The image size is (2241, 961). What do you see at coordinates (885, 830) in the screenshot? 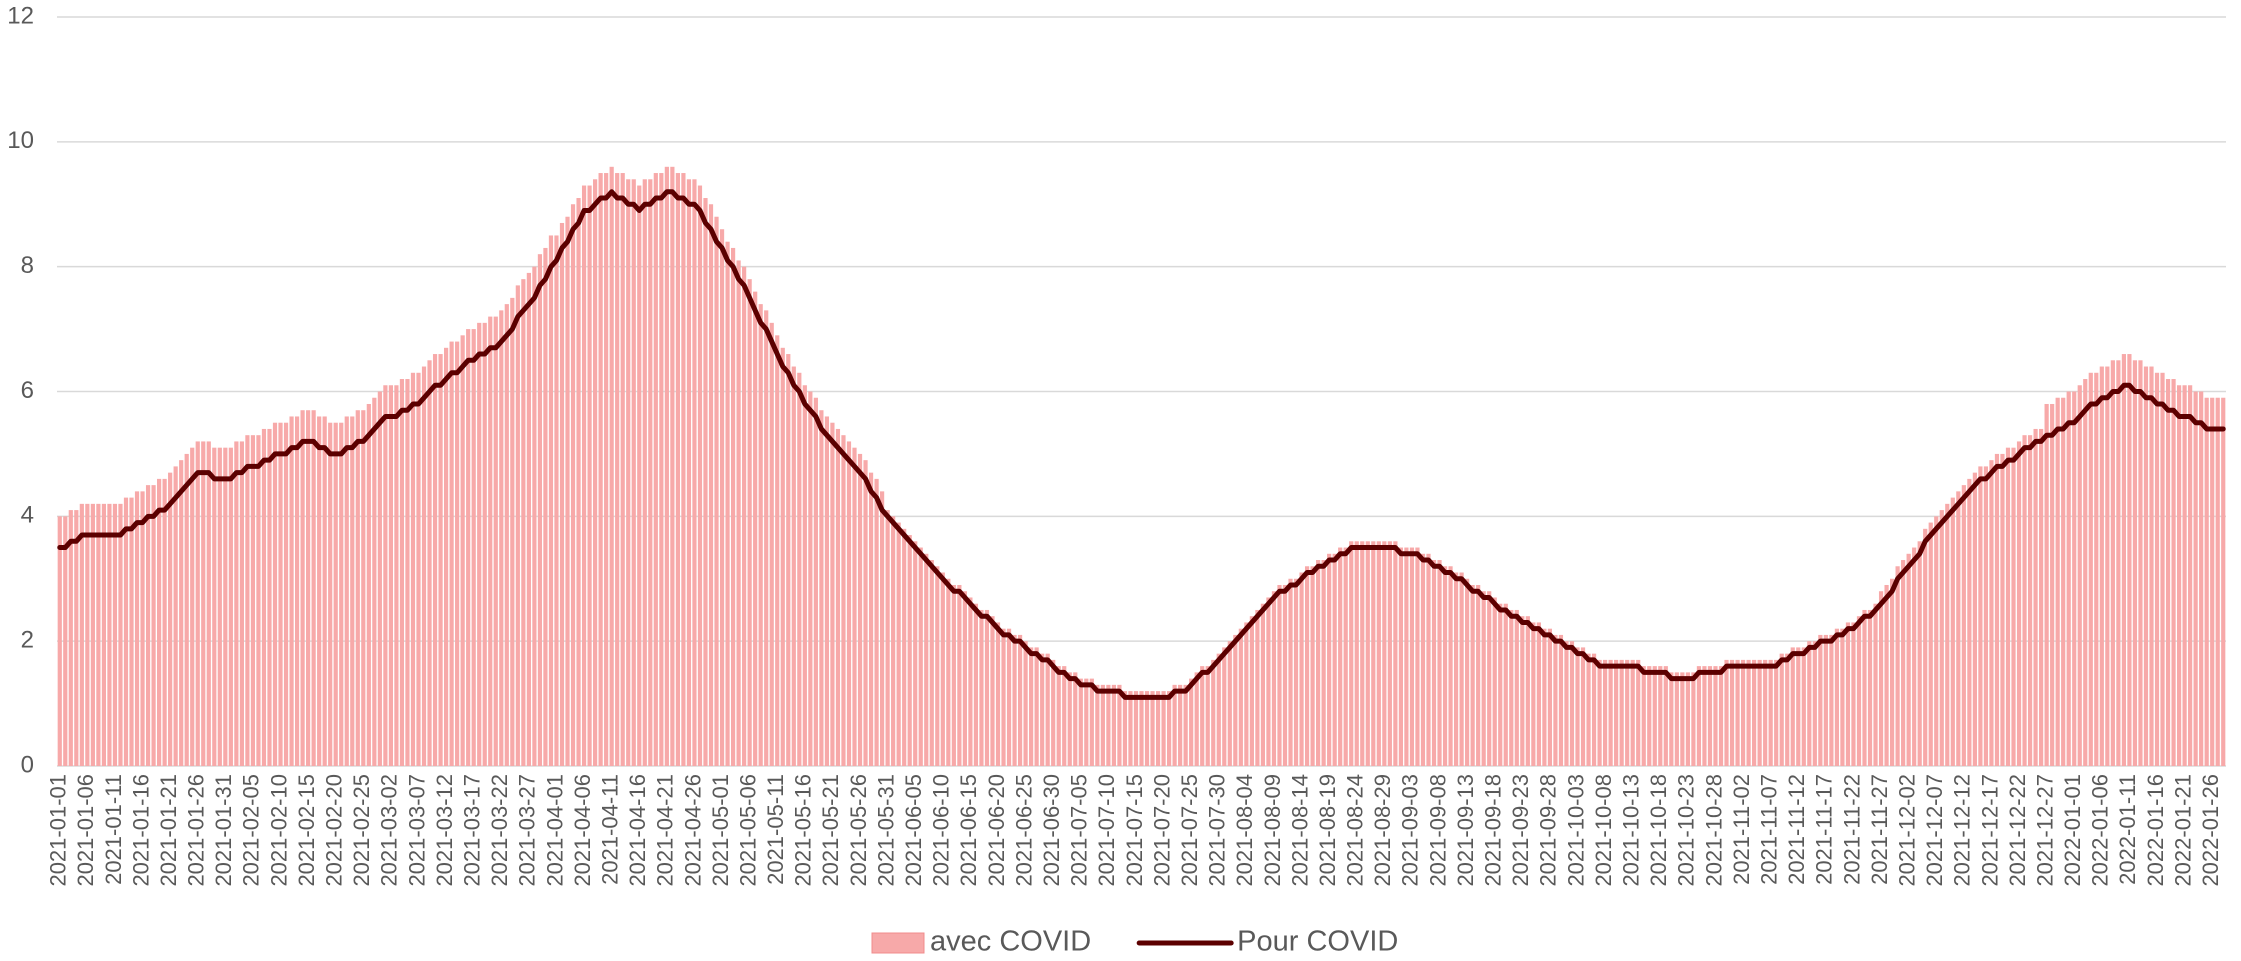
I see `x-tick-label: 2021-05-31` at bounding box center [885, 830].